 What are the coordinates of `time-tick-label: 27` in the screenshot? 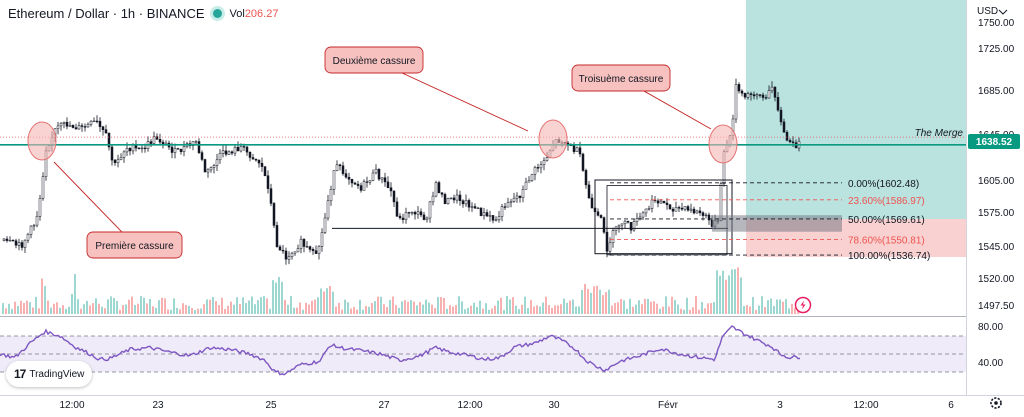 It's located at (384, 405).